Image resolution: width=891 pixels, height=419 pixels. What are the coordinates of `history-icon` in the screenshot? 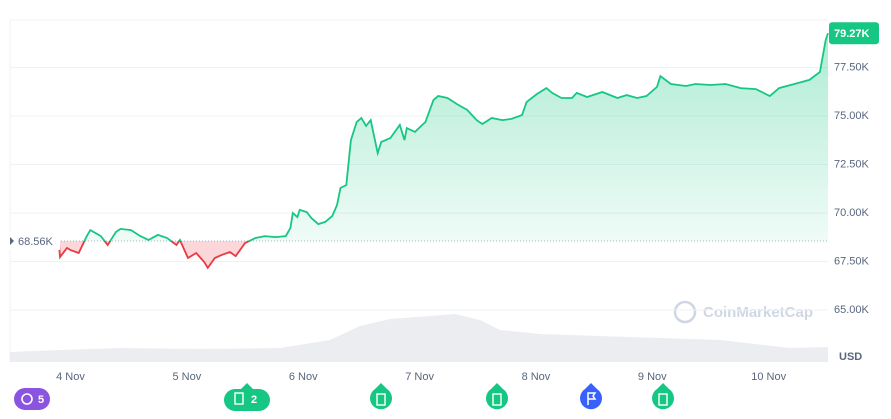 It's located at (27, 399).